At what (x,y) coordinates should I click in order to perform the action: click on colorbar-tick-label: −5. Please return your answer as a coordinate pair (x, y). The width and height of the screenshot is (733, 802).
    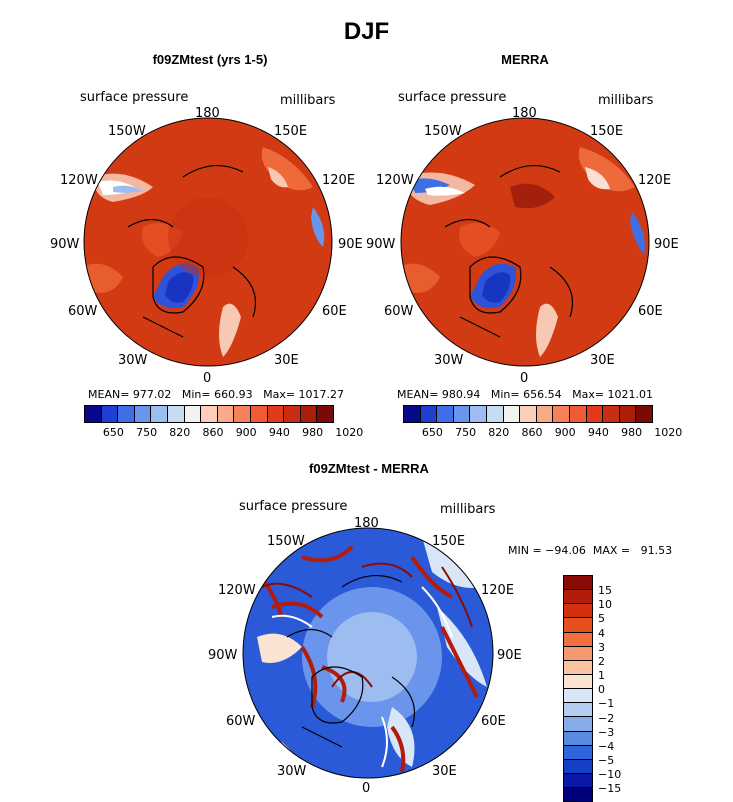
    Looking at the image, I should click on (606, 760).